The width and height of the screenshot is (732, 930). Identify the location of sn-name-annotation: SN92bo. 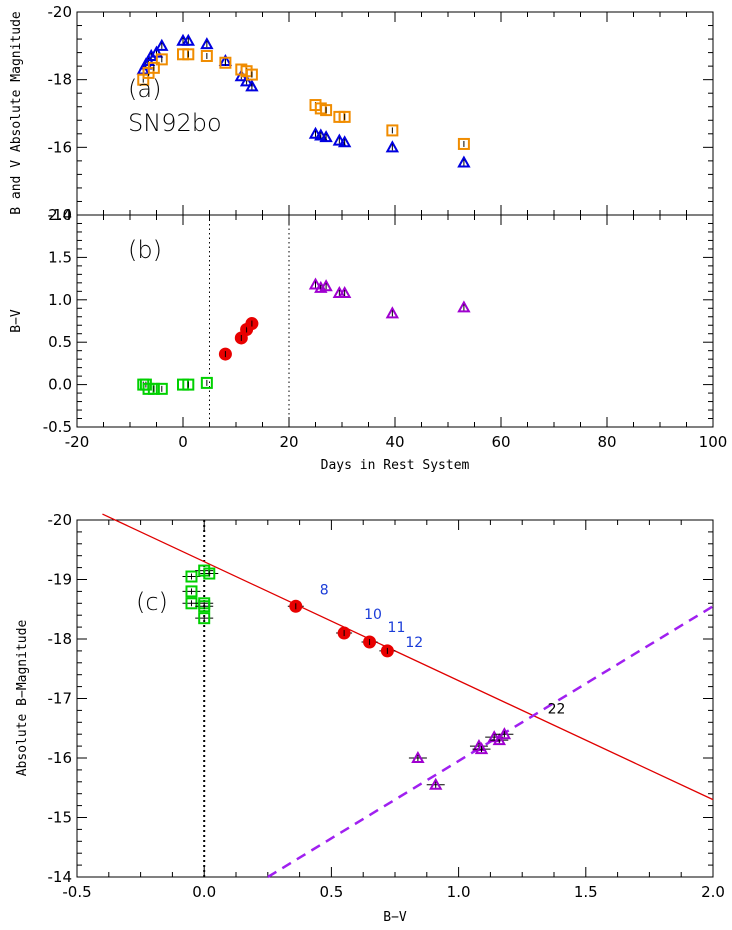
(175, 123).